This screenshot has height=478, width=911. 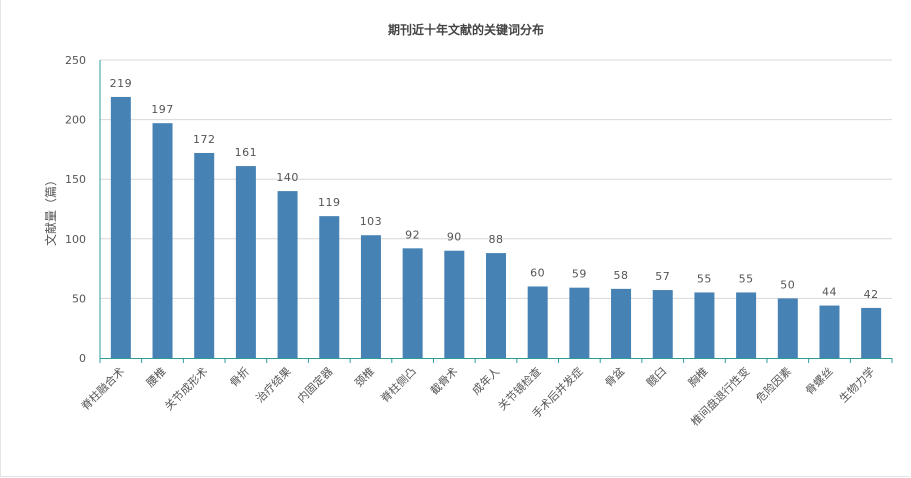 I want to click on x-tick-label: 骨螺丝, so click(x=819, y=381).